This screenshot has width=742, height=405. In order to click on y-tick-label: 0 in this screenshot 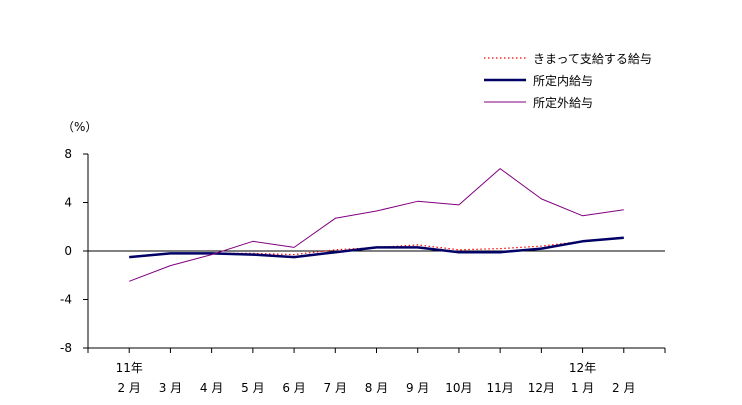, I will do `click(68, 251)`.